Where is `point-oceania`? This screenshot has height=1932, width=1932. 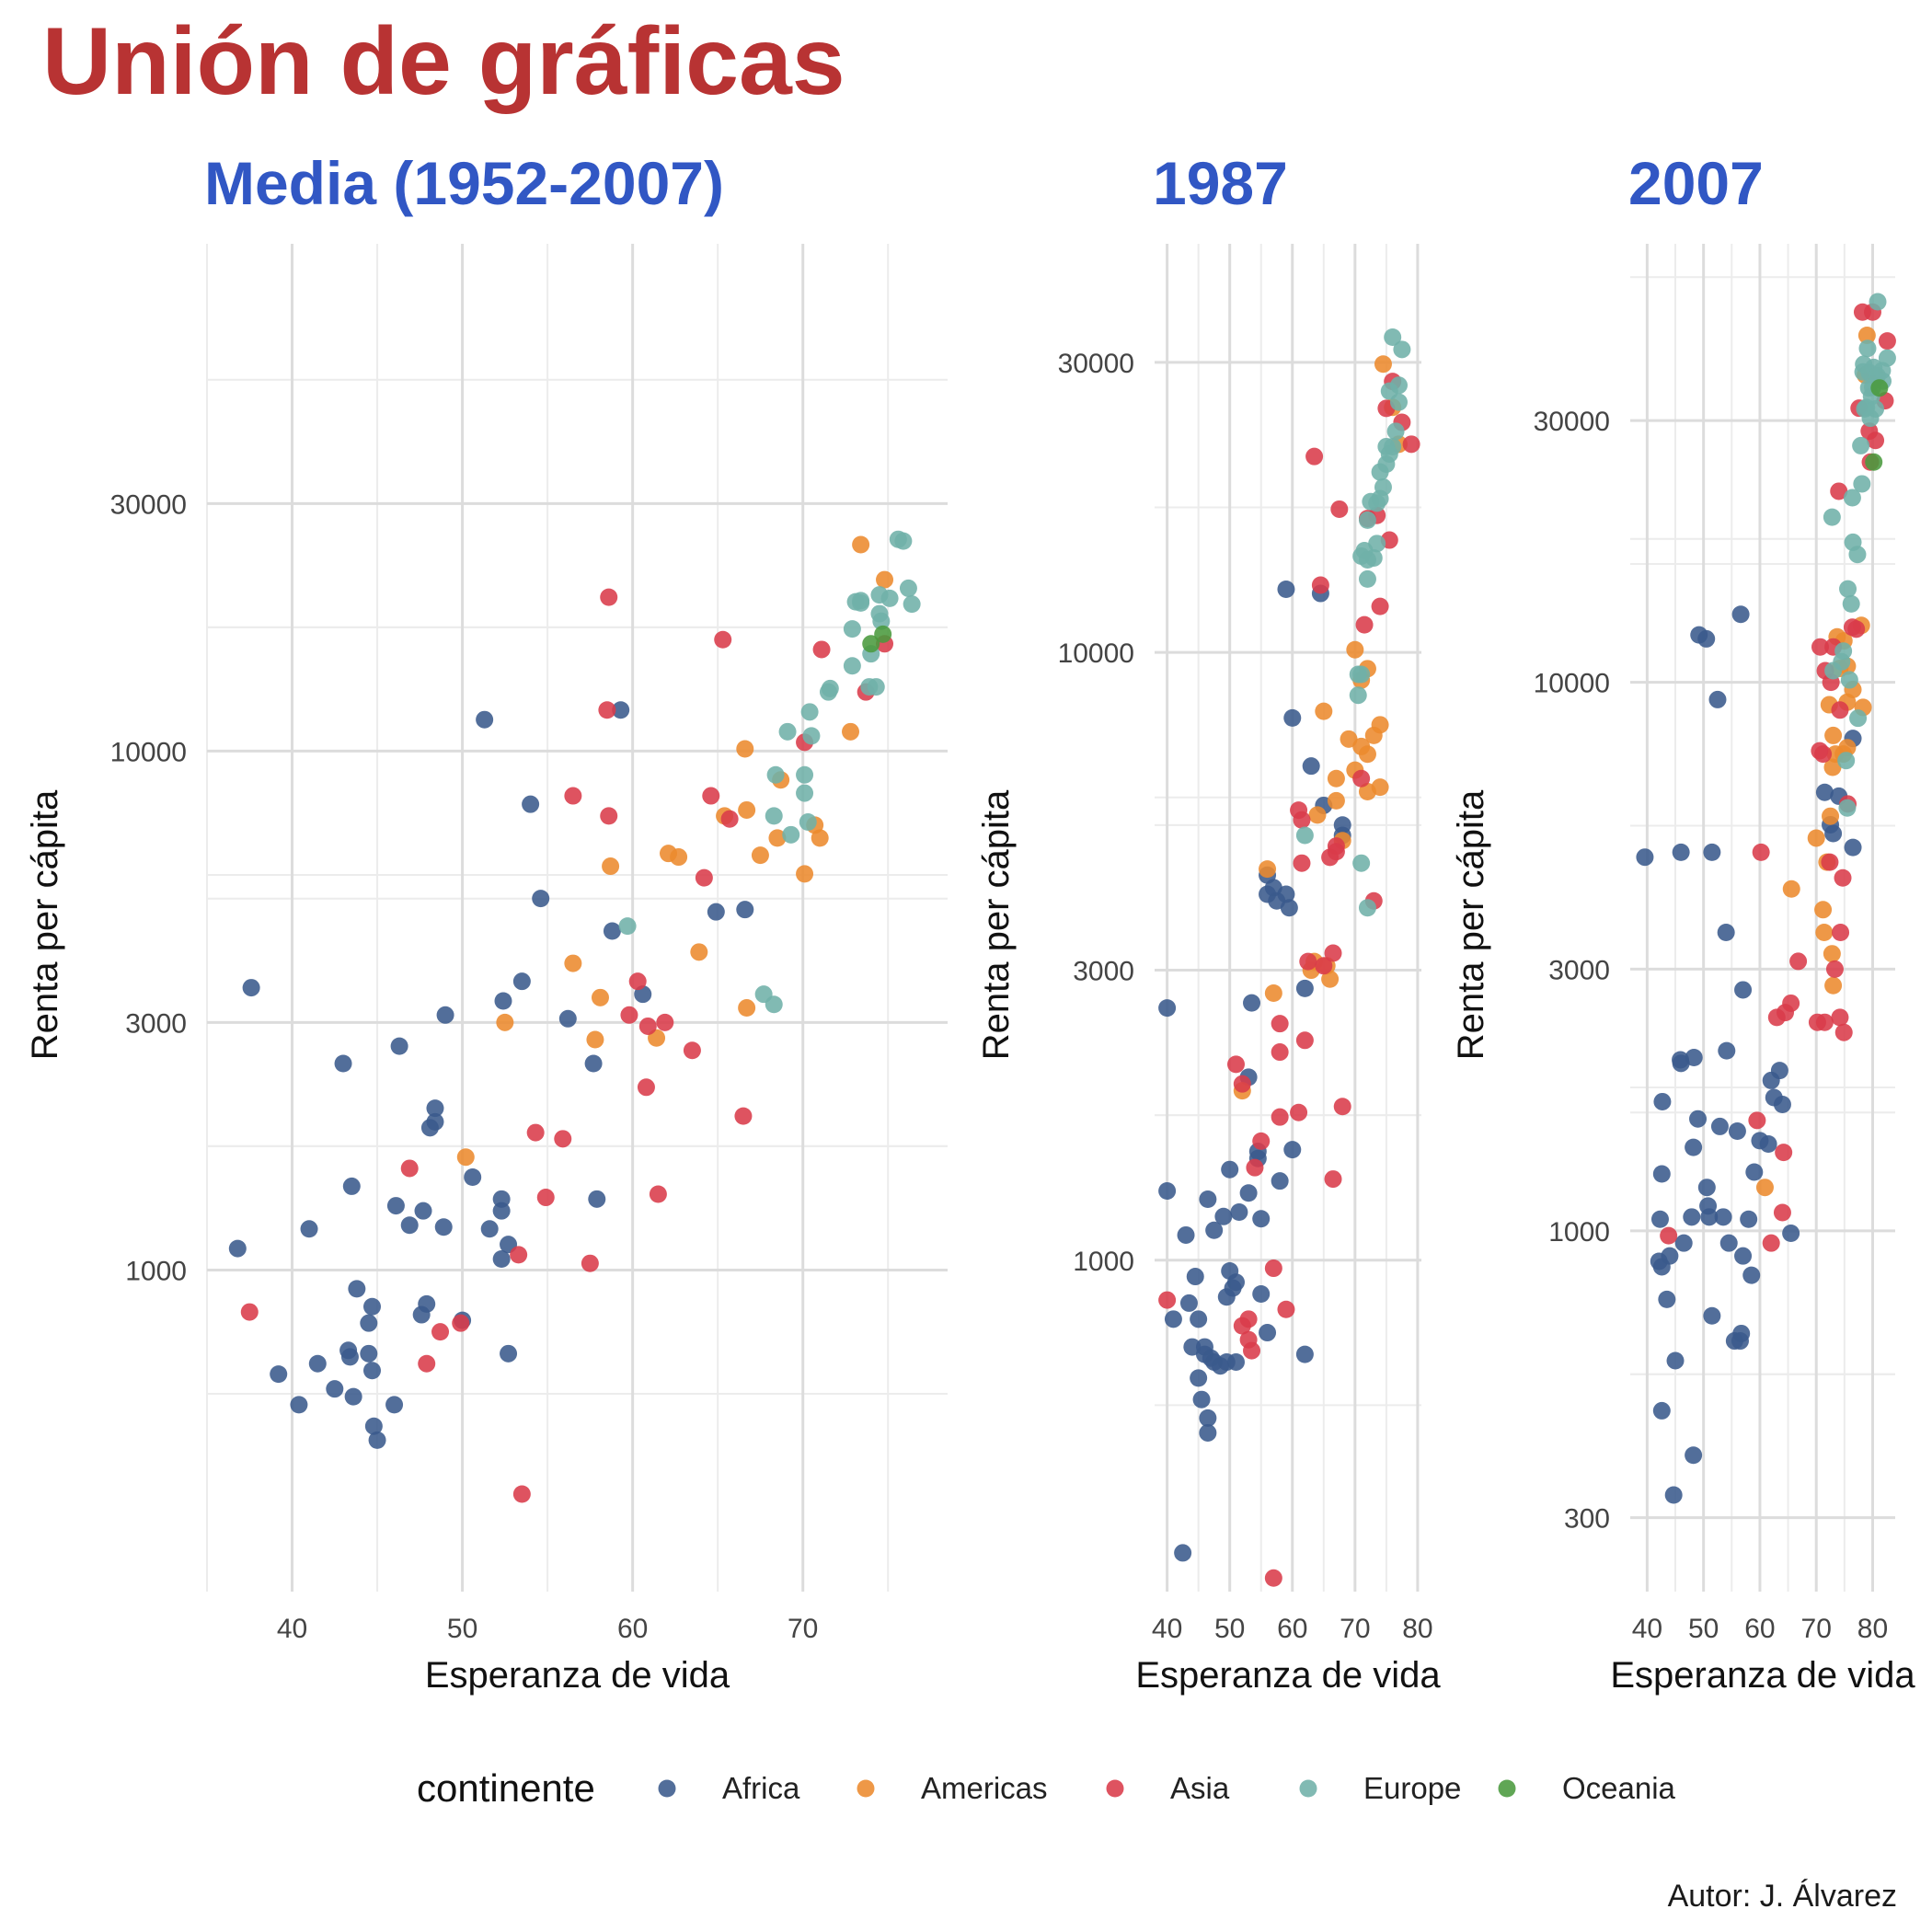 point-oceania is located at coordinates (883, 634).